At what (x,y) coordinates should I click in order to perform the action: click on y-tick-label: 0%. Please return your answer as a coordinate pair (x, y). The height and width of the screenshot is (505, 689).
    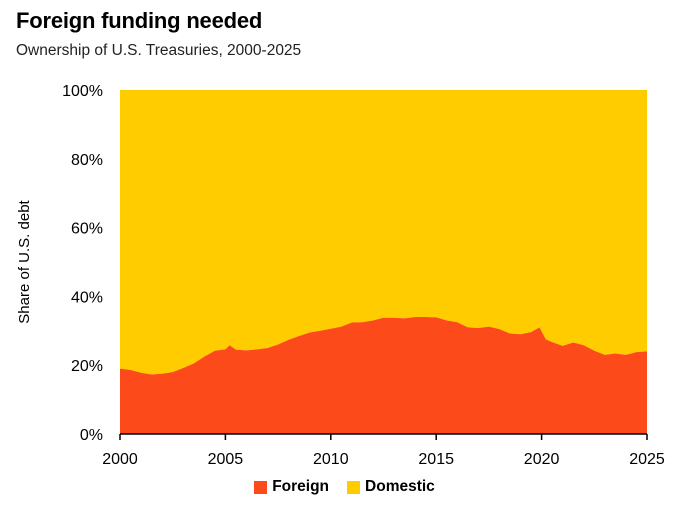
    Looking at the image, I should click on (91, 435).